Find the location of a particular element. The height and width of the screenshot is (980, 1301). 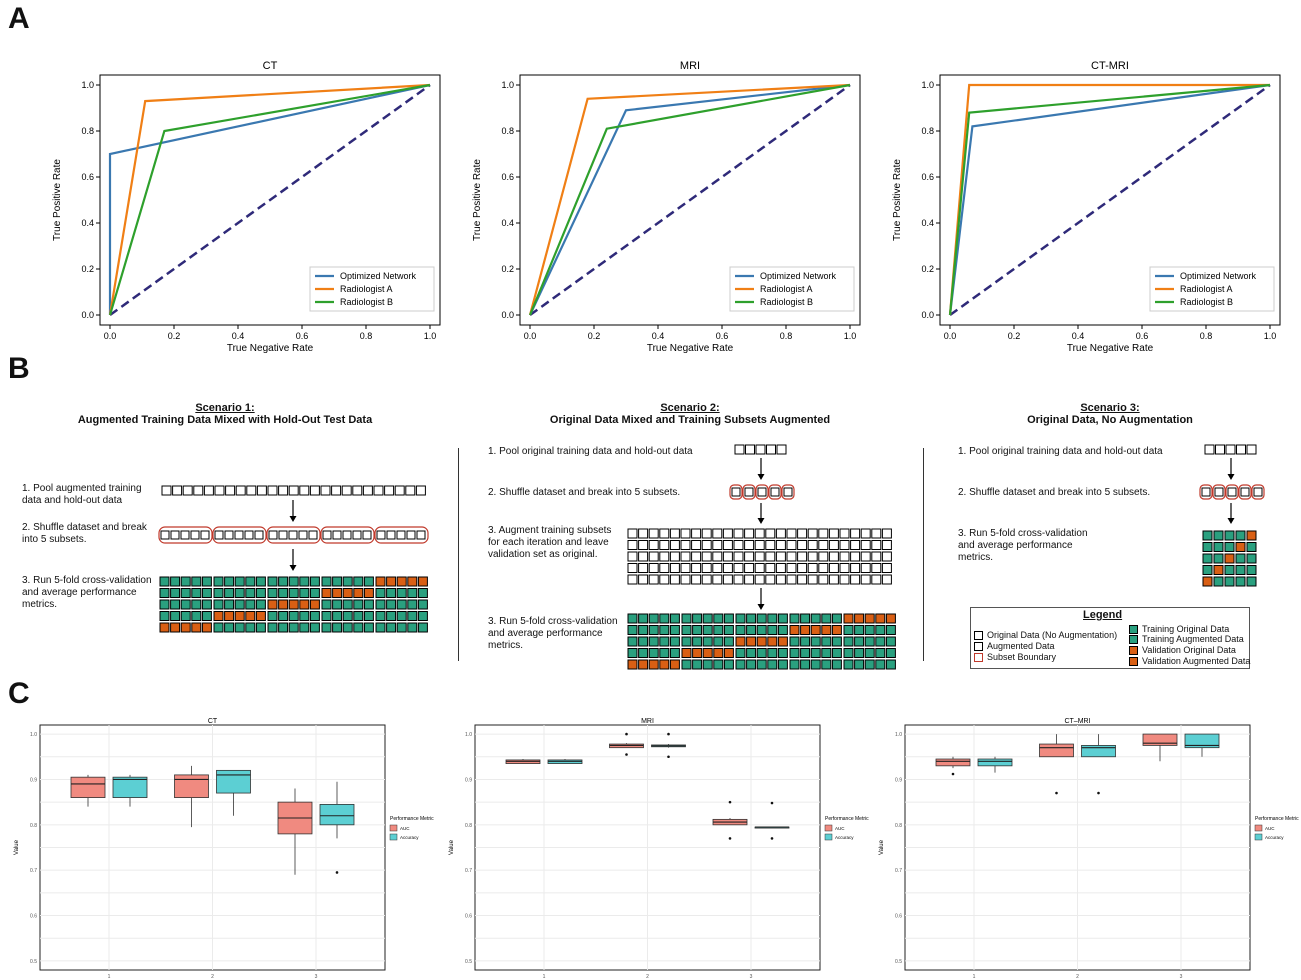

legend-original-data: Original Data (No Augmentation) is located at coordinates (1045, 635).